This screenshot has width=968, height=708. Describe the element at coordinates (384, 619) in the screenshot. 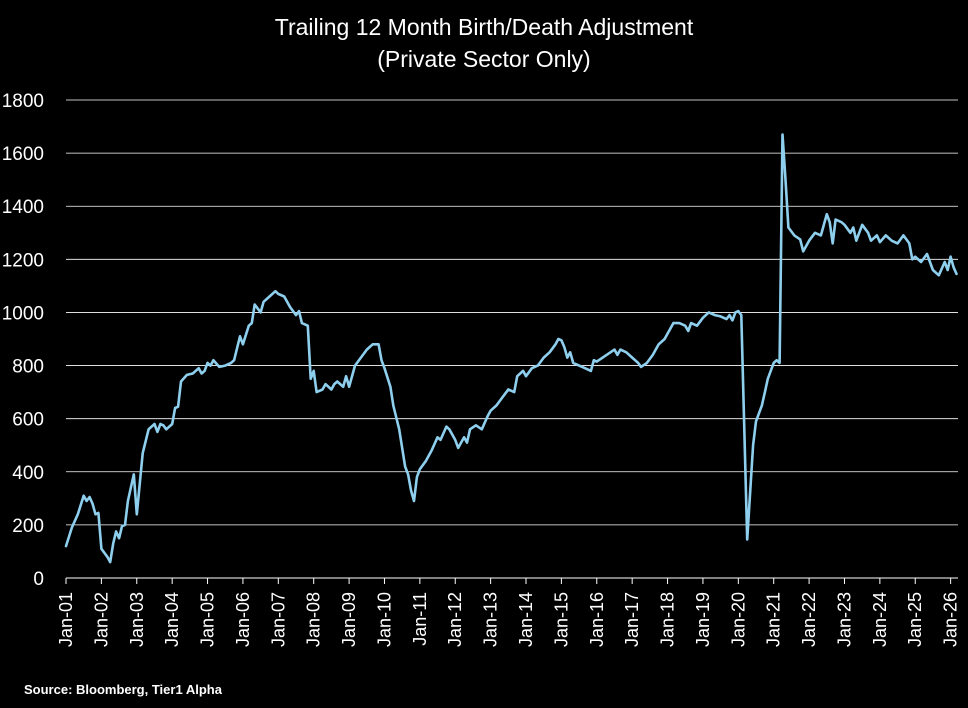

I see `x-tick-label: Jan-10` at that location.